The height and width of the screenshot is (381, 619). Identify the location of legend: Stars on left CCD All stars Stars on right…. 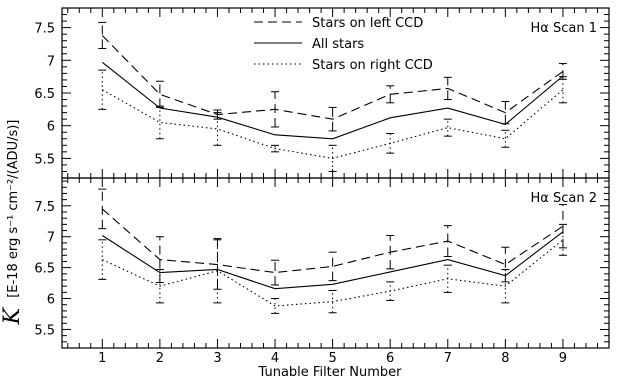
(343, 44).